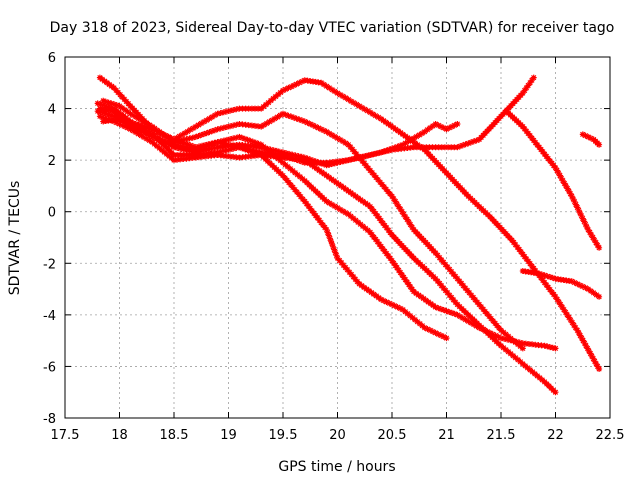  I want to click on x-tick-label: 22, so click(555, 435).